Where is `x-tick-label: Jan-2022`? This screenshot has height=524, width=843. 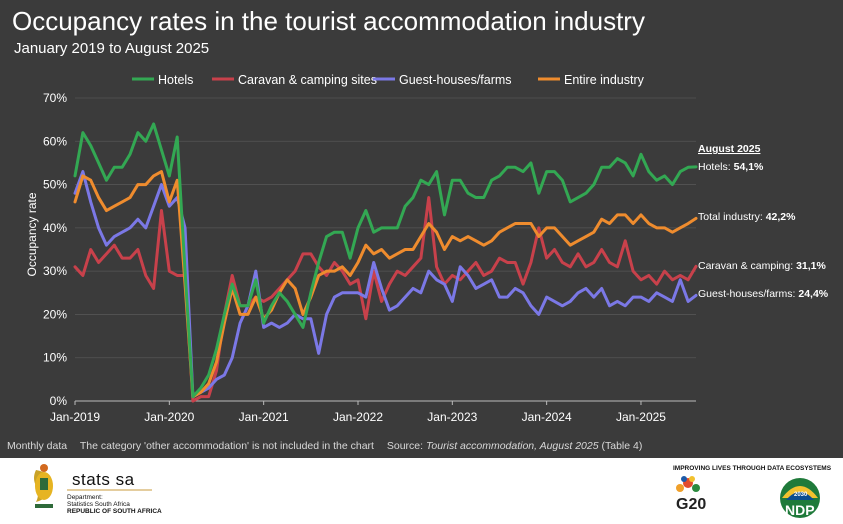
x-tick-label: Jan-2022 is located at coordinates (358, 417).